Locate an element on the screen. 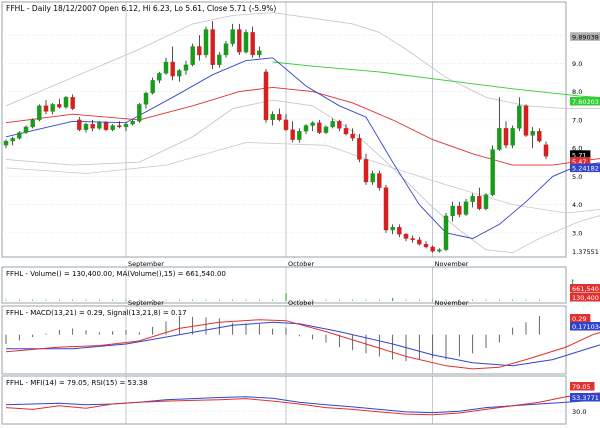 This screenshot has height=428, width=600. mfi-tick-label: 30.0 is located at coordinates (579, 412).